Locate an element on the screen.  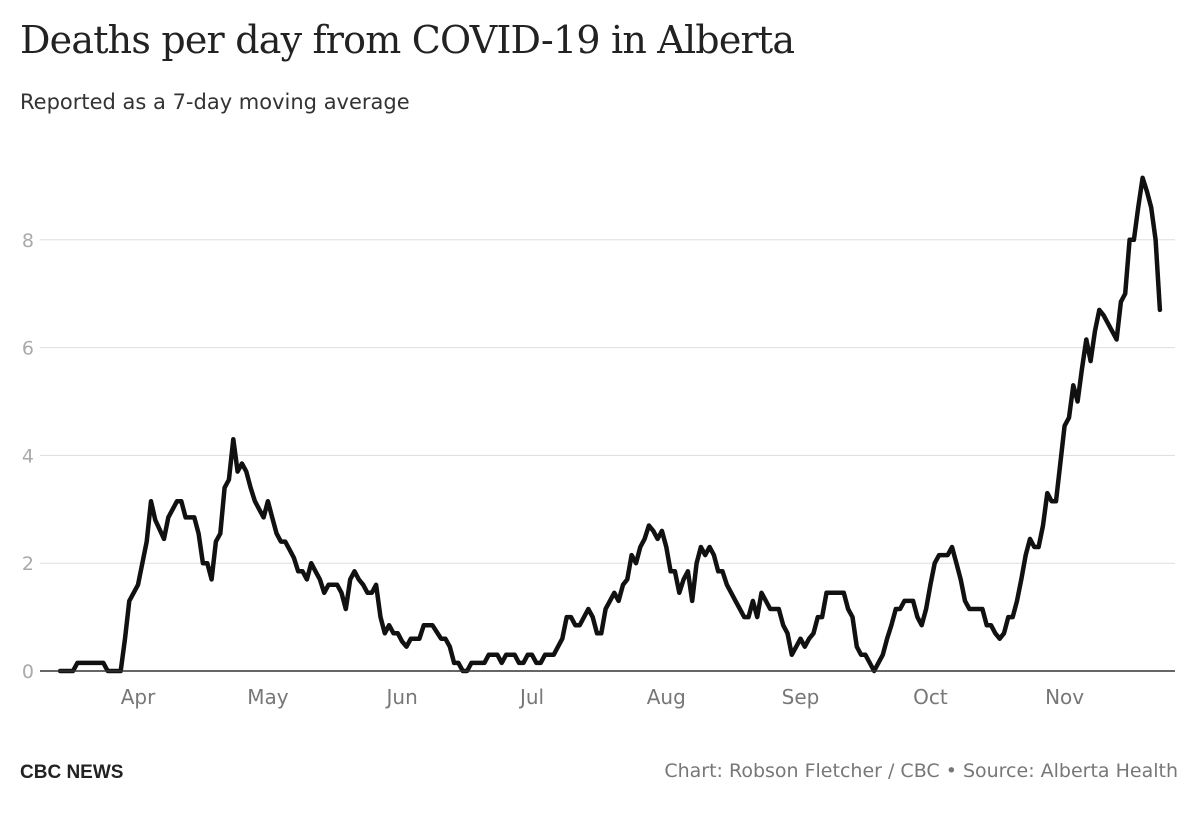
chart-title: Deaths per day from COVID-19 in Alberta is located at coordinates (407, 40).